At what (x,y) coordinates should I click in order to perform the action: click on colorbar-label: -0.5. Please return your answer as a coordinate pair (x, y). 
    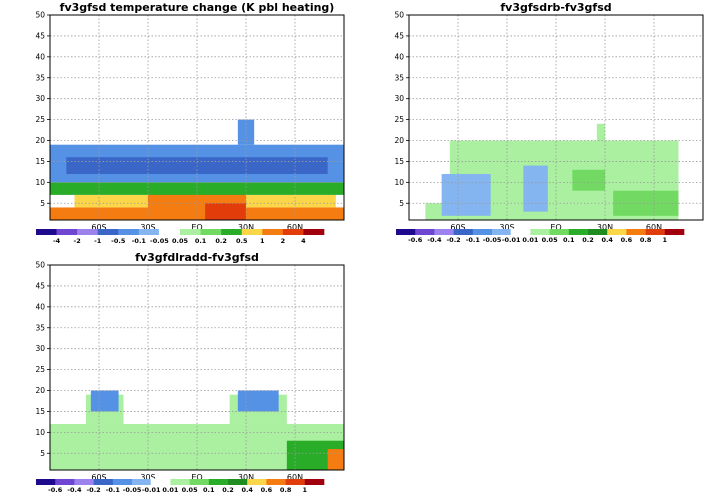
    Looking at the image, I should click on (118, 241).